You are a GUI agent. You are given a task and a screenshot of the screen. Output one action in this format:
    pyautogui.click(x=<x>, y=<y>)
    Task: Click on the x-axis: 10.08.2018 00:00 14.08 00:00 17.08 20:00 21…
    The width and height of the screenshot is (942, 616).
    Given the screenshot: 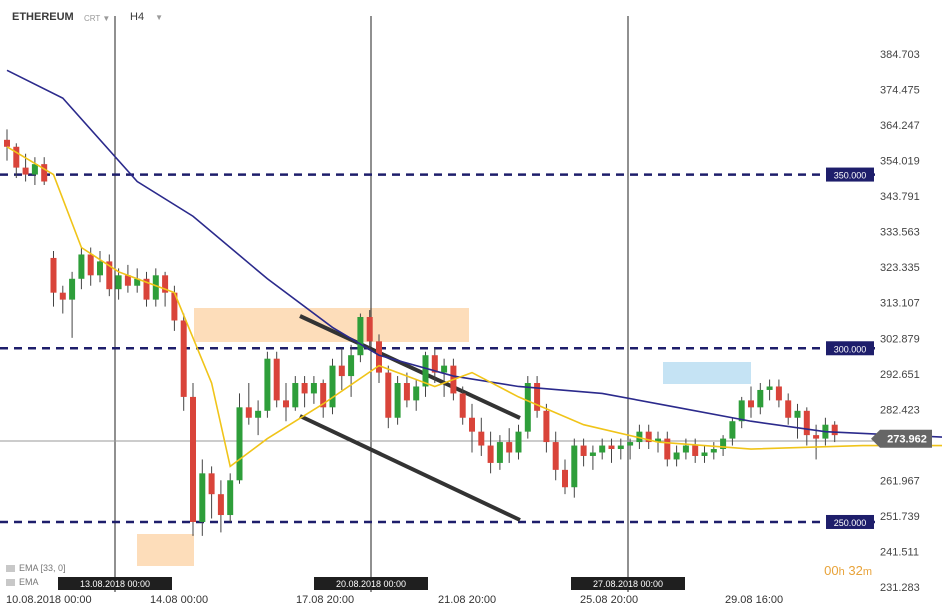 What is the action you would take?
    pyautogui.click(x=394, y=600)
    